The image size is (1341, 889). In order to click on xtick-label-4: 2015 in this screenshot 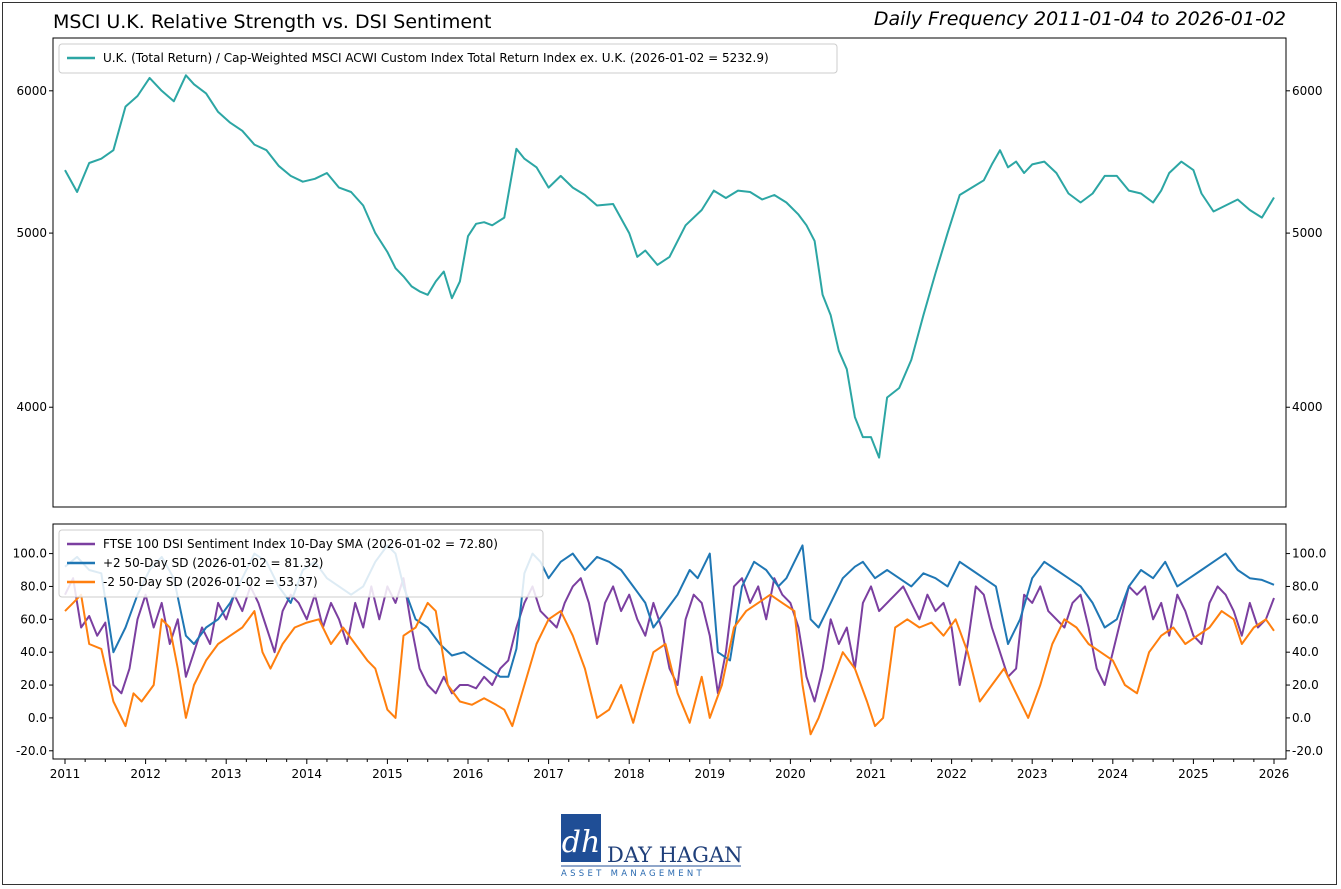, I will do `click(387, 774)`.